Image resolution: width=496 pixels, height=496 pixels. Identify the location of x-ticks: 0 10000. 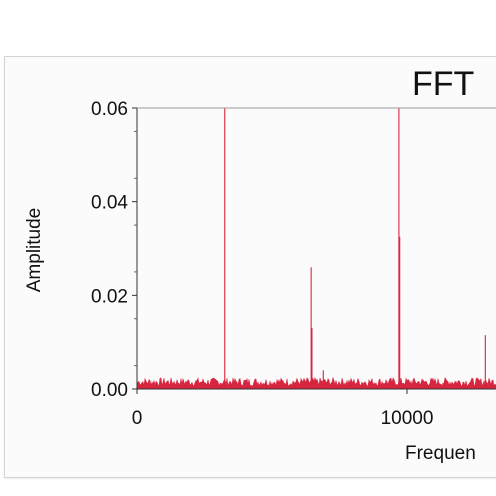
(283, 409).